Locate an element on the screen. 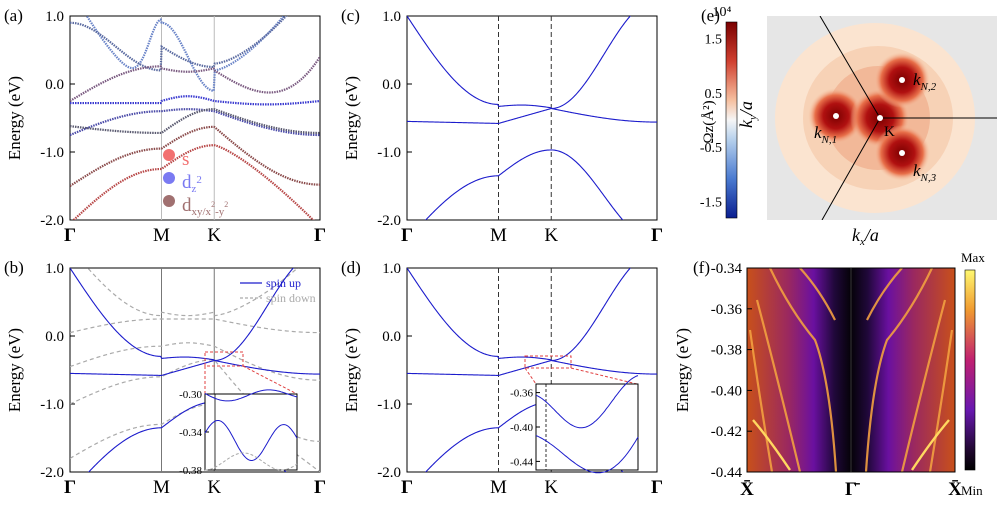  inset-y-tick-label: -0.30 is located at coordinates (190, 395).